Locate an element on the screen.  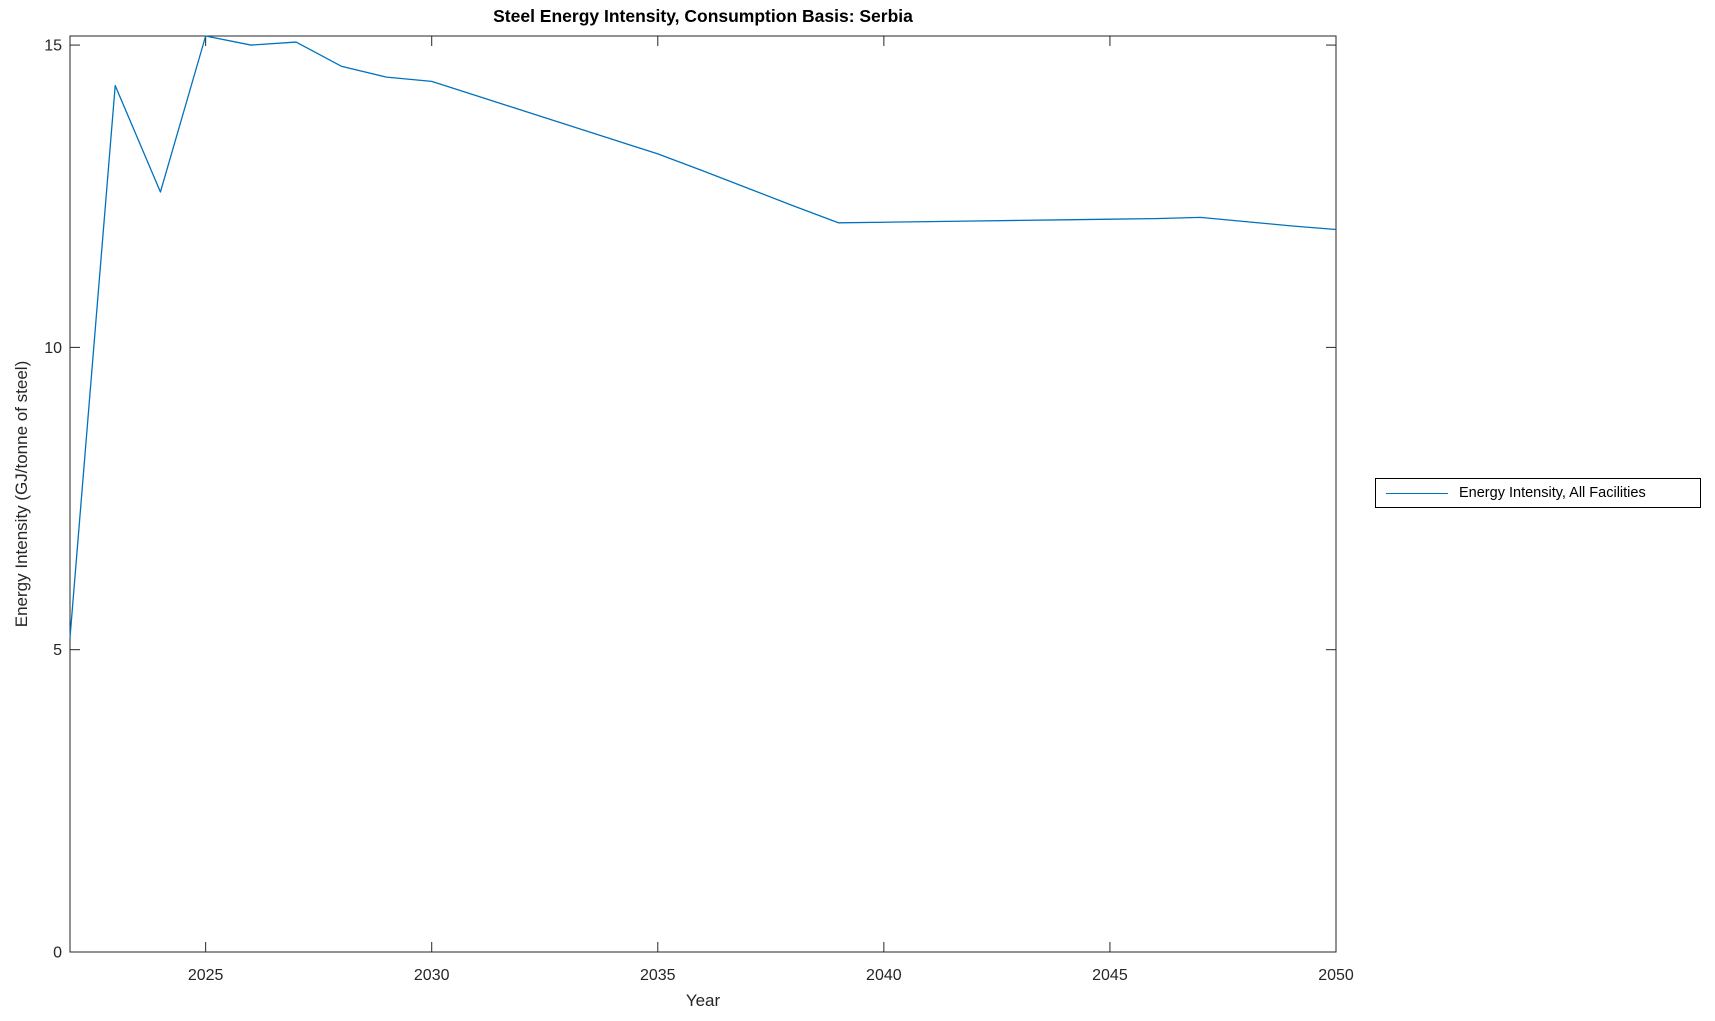
x-tick-label: 2045 is located at coordinates (1110, 975).